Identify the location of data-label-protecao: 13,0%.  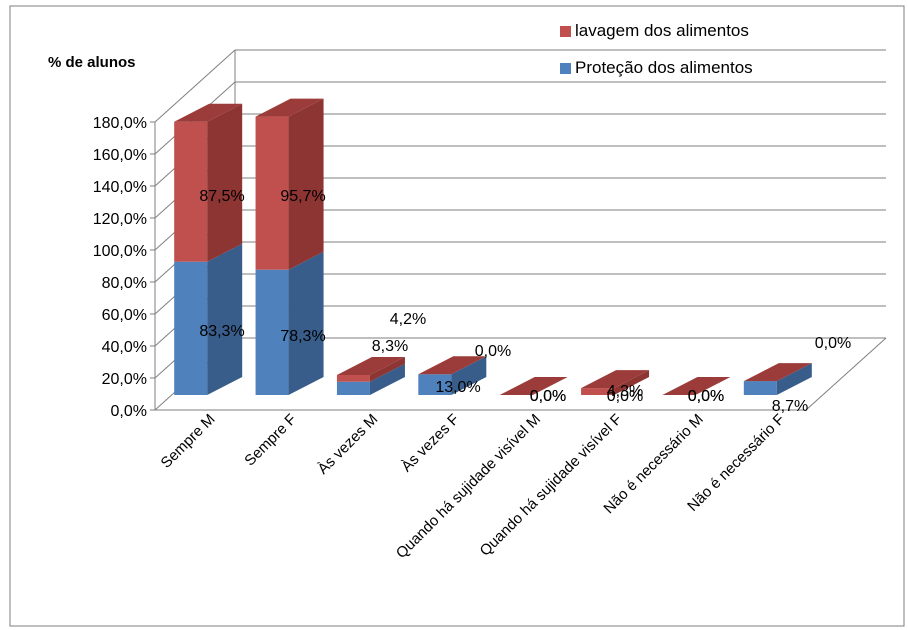
(457, 387).